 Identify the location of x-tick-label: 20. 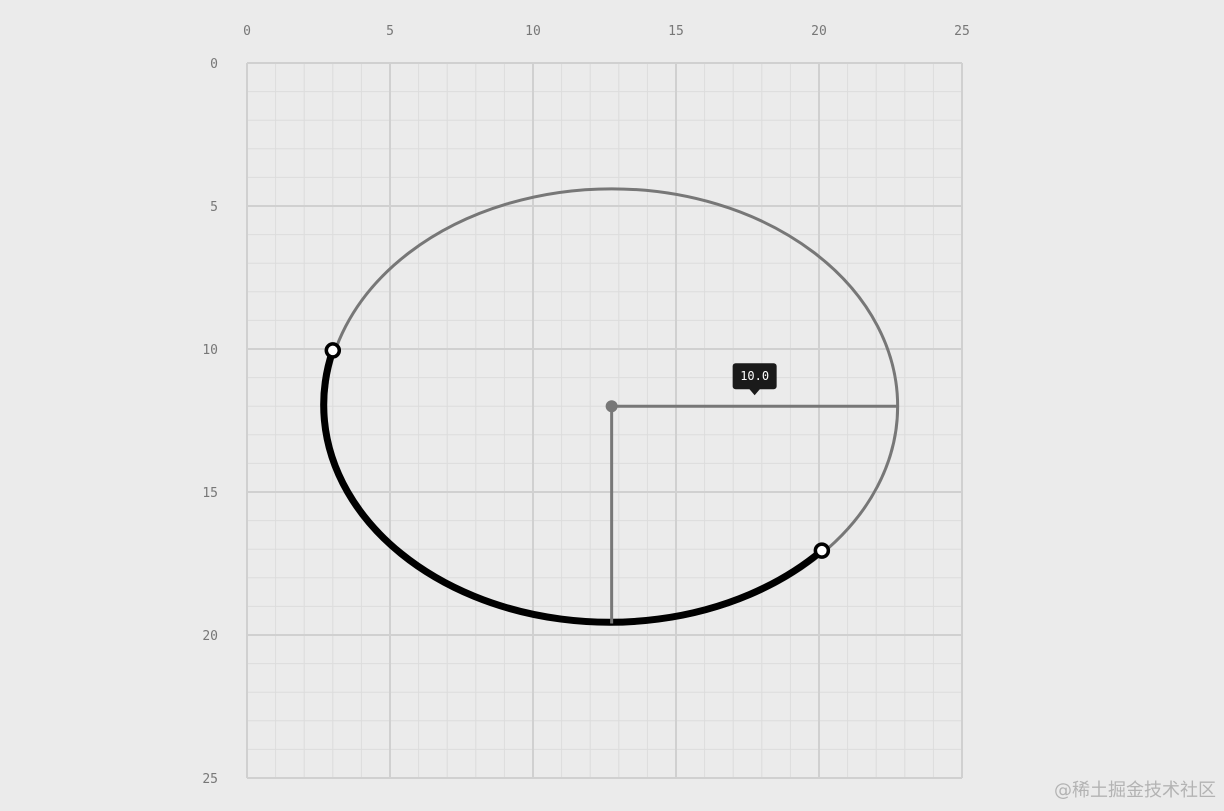
(819, 31).